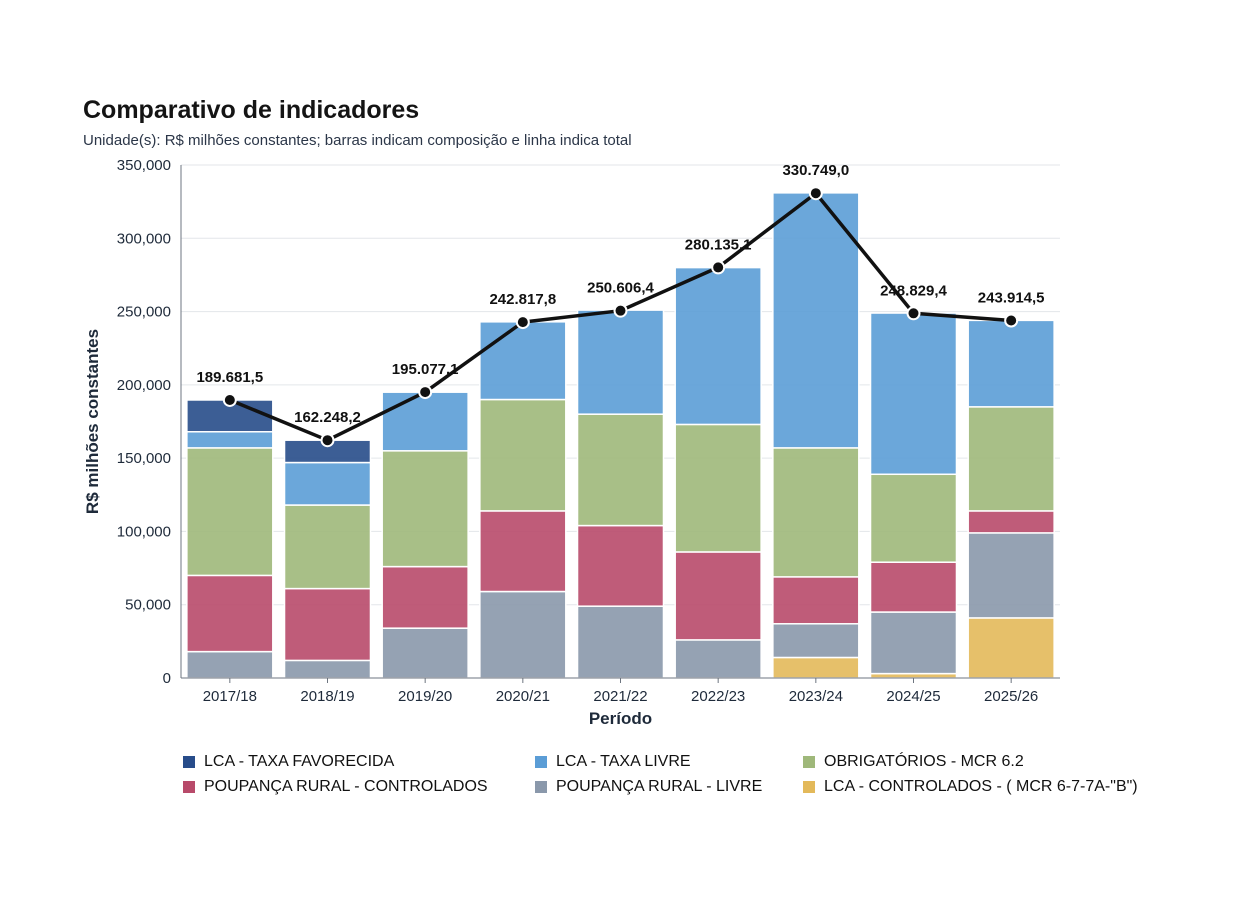 The width and height of the screenshot is (1250, 900). Describe the element at coordinates (523, 696) in the screenshot. I see `x-tick-label: 2020/21` at that location.